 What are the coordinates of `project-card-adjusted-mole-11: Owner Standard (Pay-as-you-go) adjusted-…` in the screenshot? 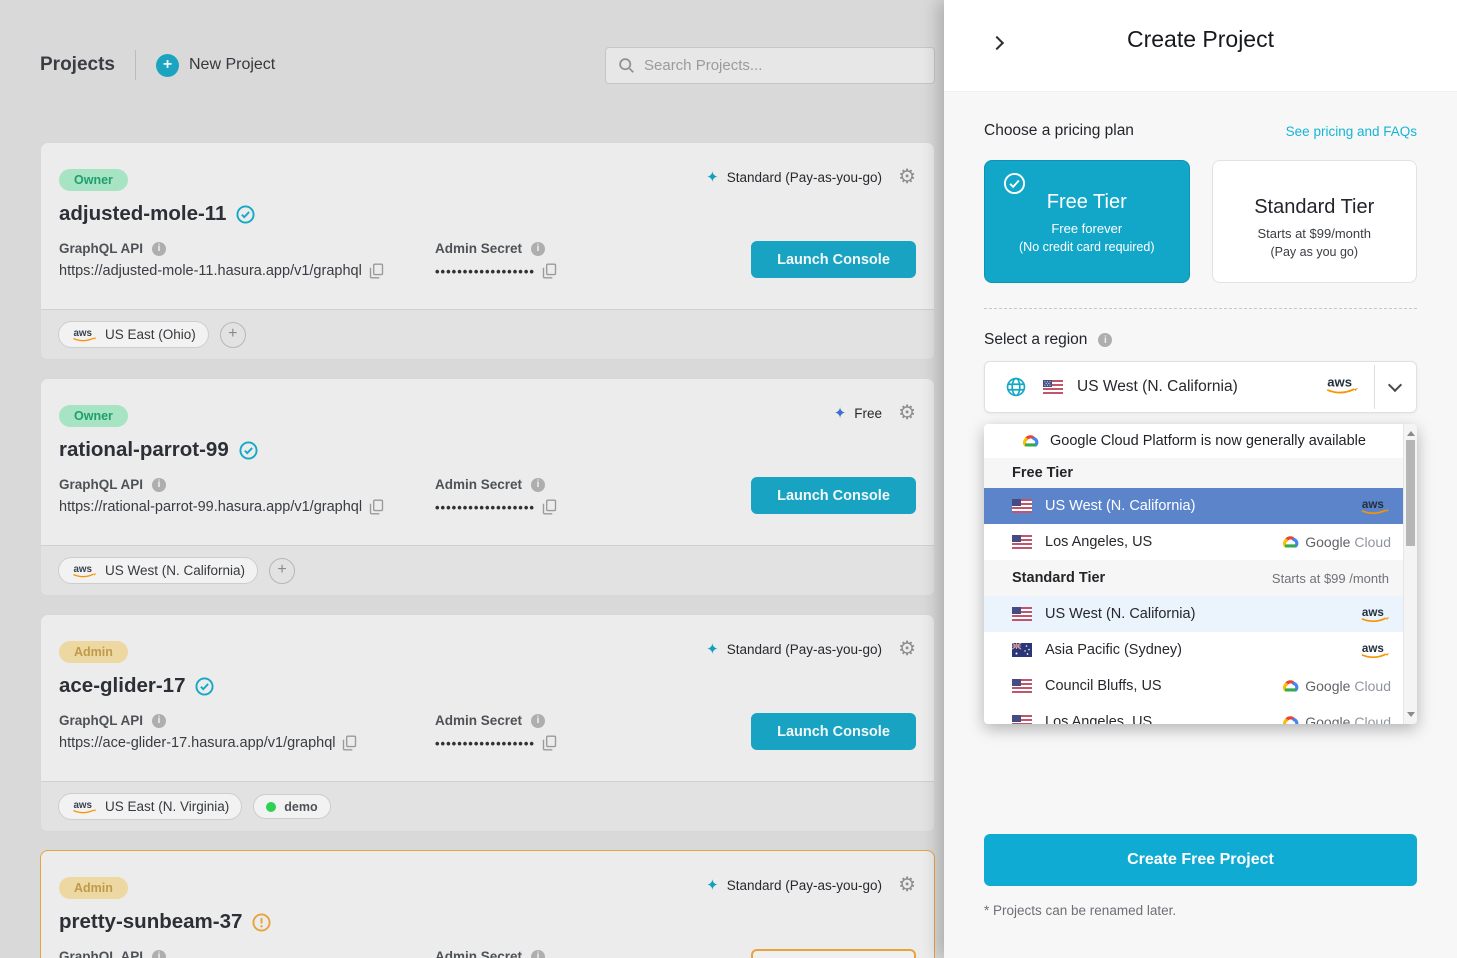 It's located at (487, 251).